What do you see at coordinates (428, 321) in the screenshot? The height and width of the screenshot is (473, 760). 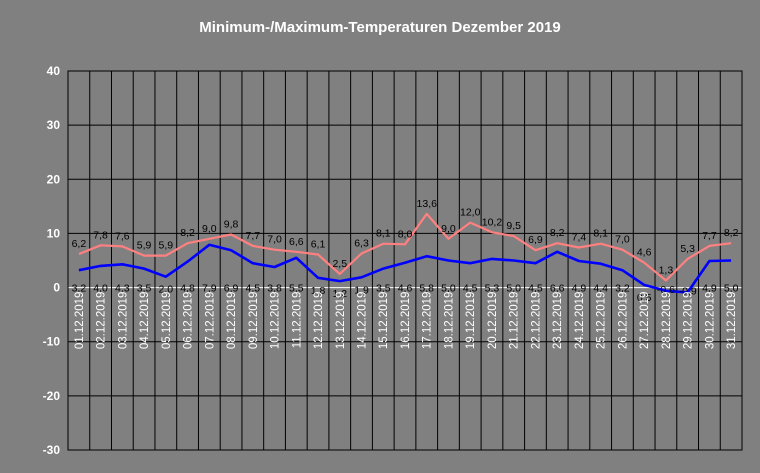 I see `x-tick-label: 17.12.2019` at bounding box center [428, 321].